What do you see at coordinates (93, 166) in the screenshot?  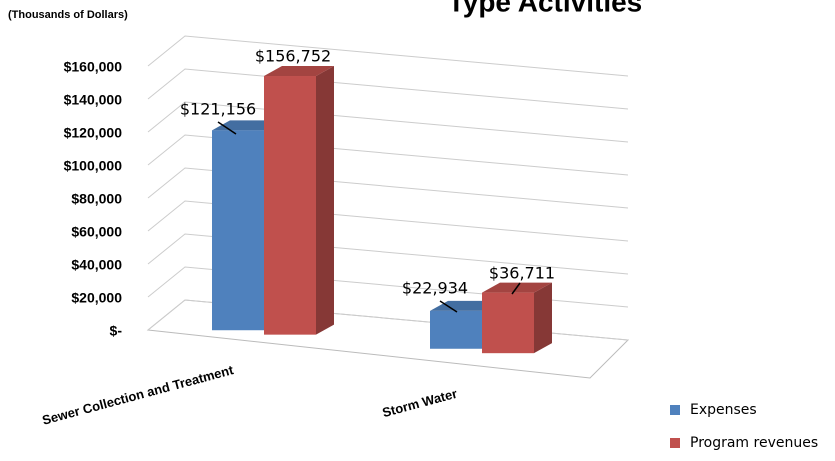 I see `y-tick-label: $100,000` at bounding box center [93, 166].